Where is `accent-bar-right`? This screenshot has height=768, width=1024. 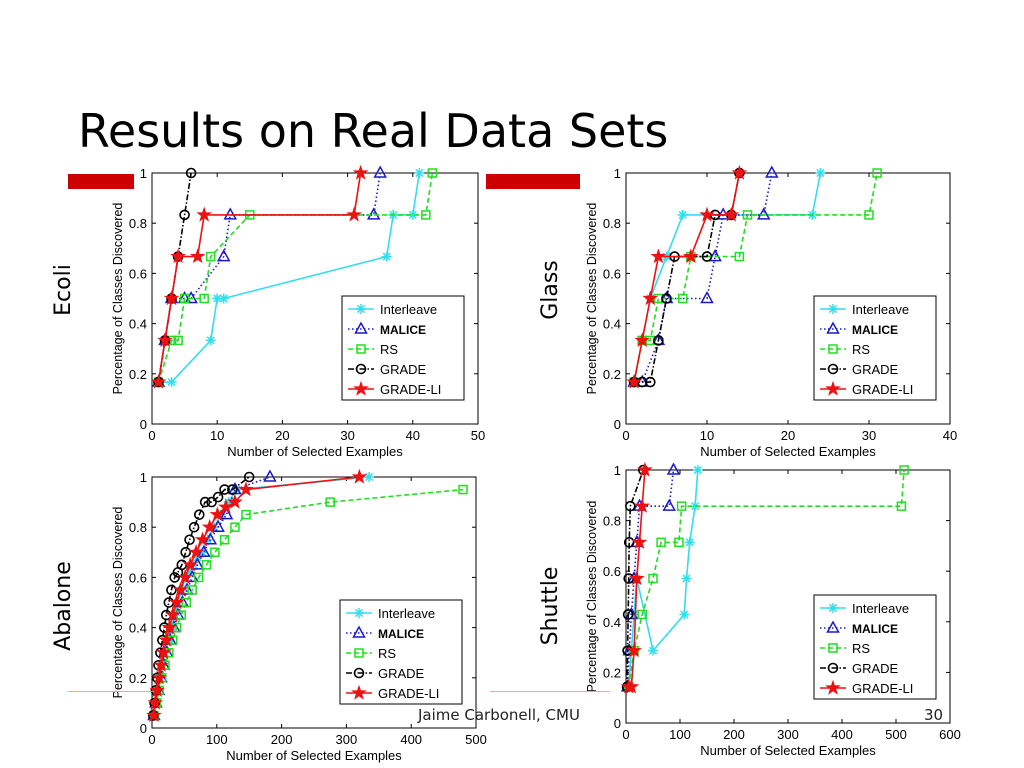 accent-bar-right is located at coordinates (533, 181).